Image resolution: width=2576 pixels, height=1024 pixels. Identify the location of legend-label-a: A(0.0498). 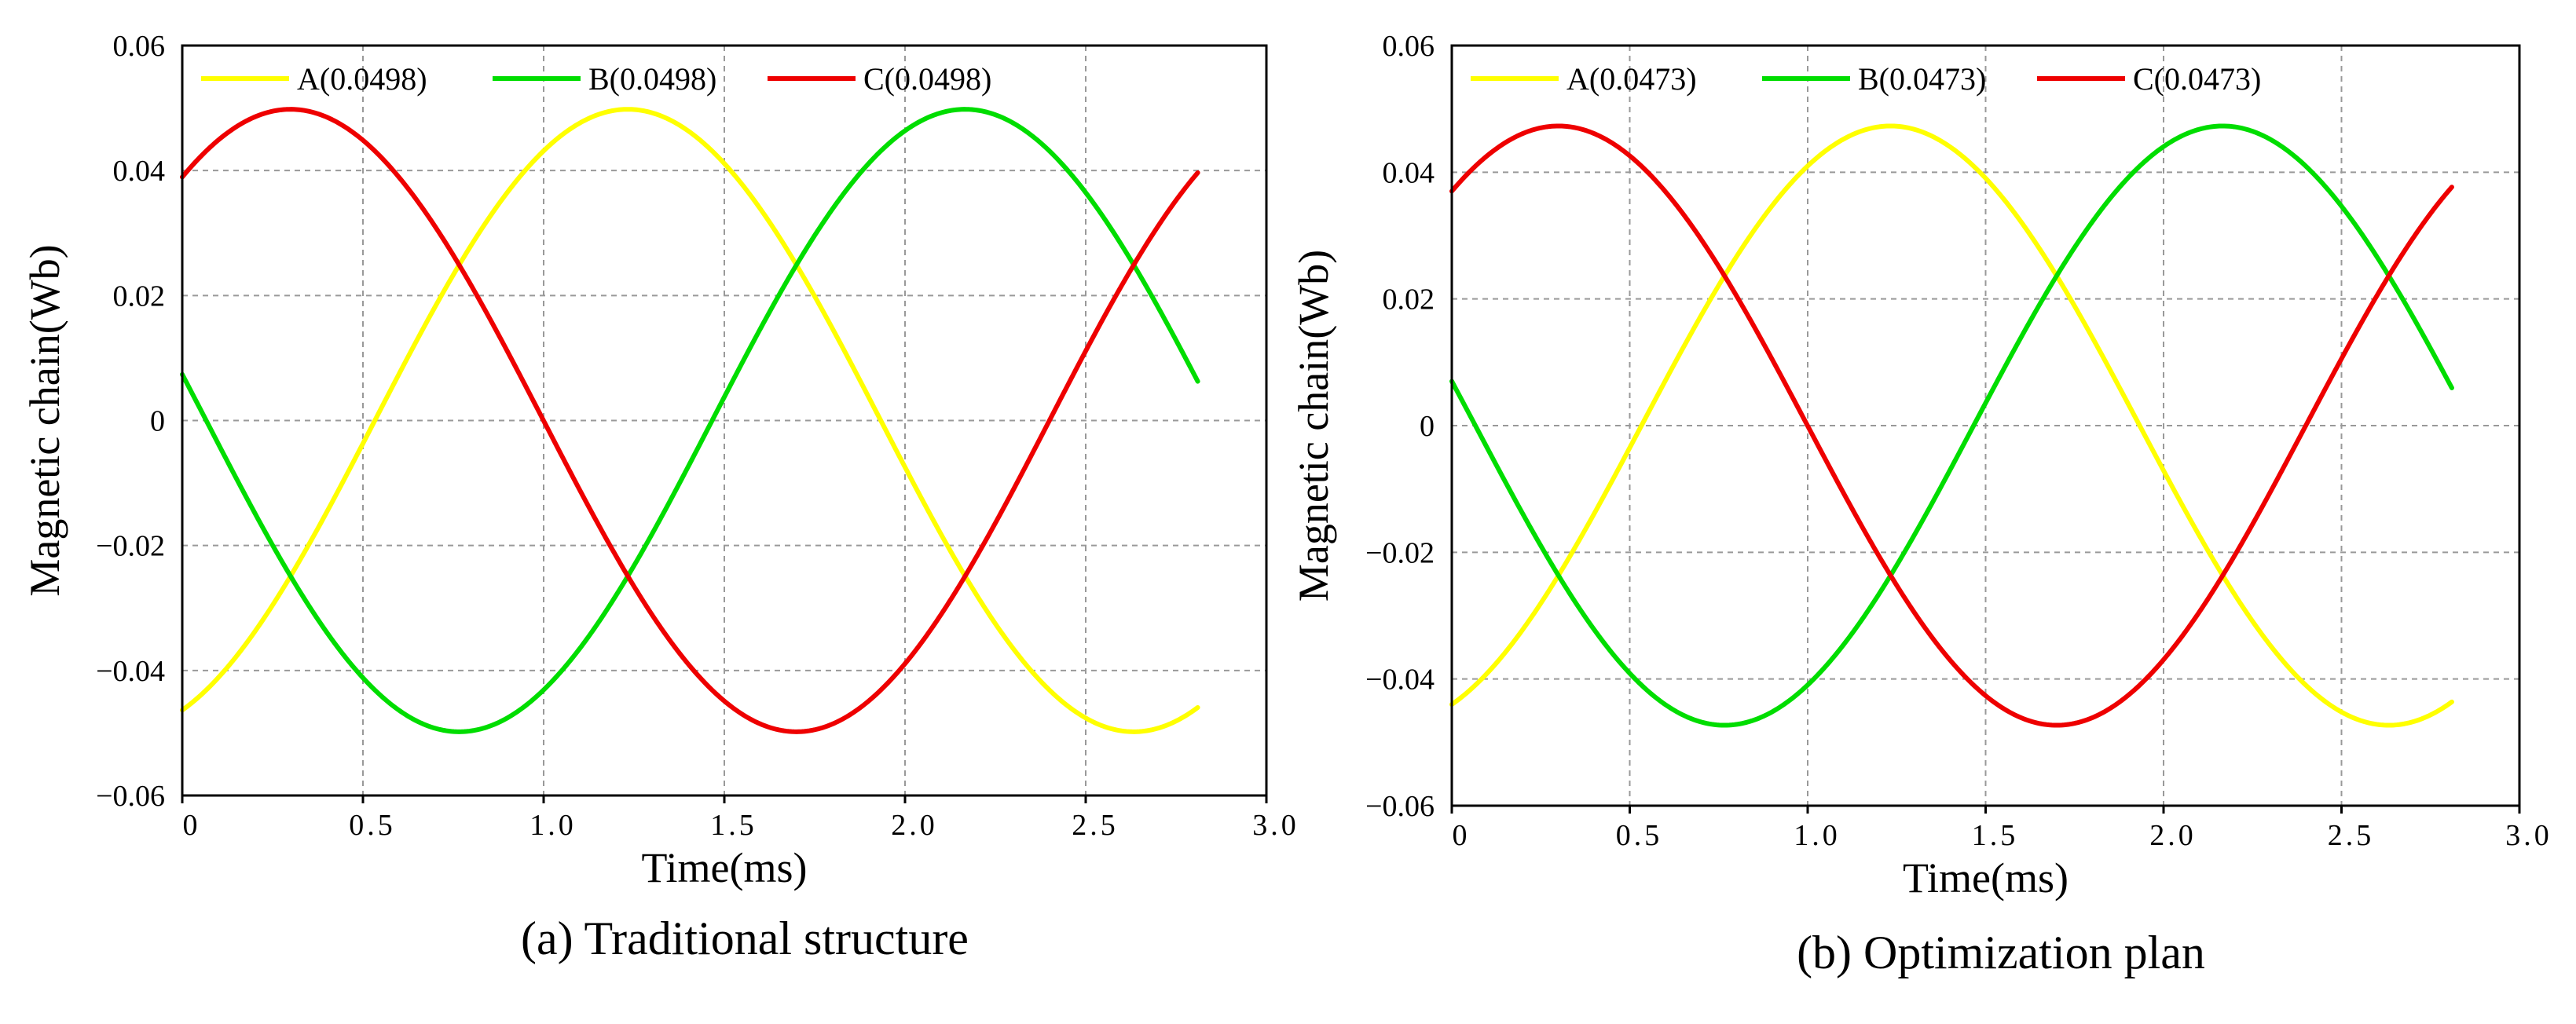
(362, 79).